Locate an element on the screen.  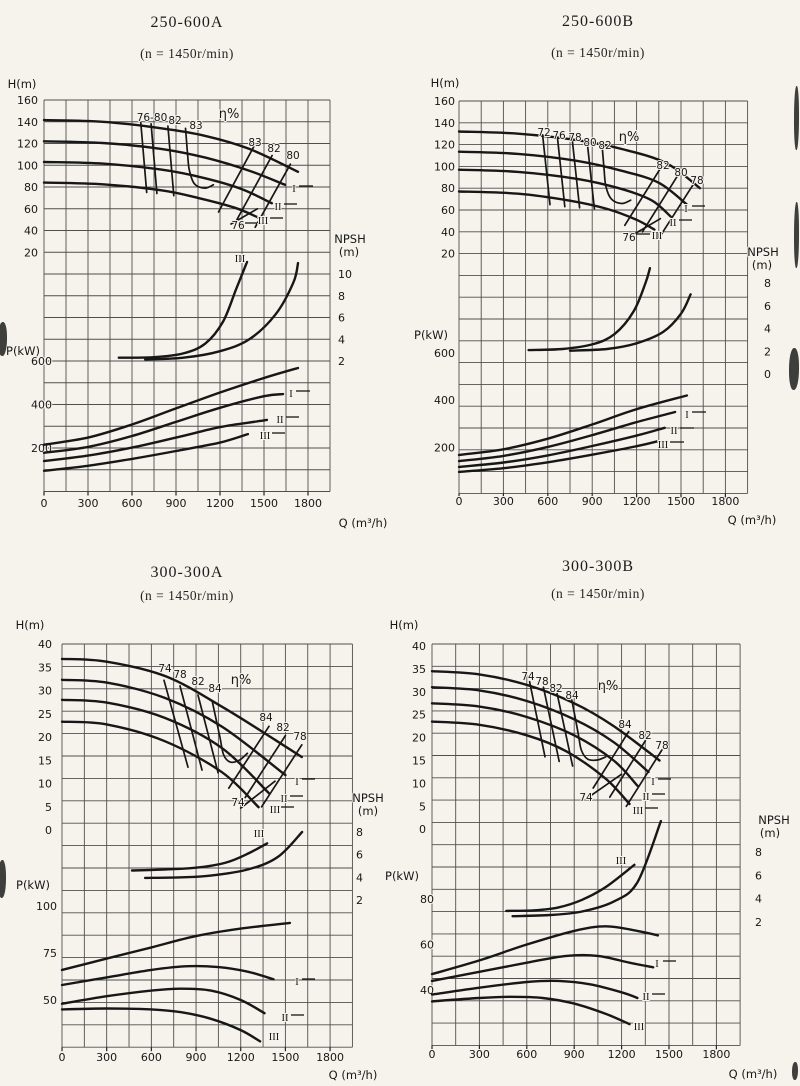
h-tick-140: 140 is located at coordinates (27, 122).